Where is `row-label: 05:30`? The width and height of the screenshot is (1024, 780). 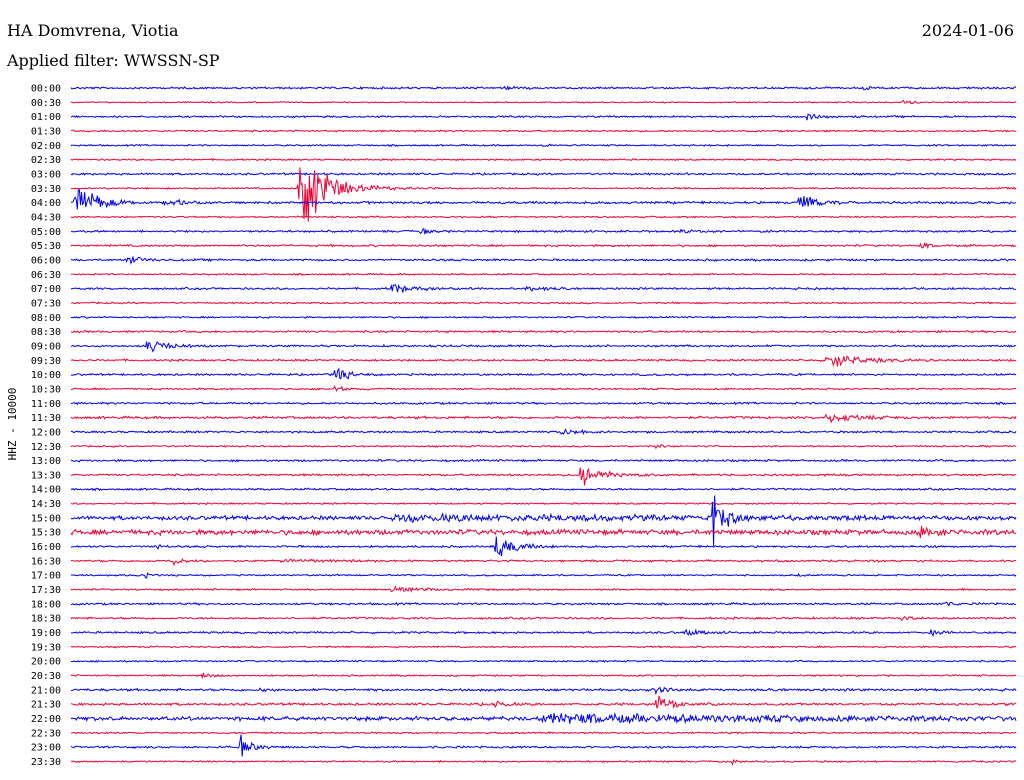
row-label: 05:30 is located at coordinates (46, 246).